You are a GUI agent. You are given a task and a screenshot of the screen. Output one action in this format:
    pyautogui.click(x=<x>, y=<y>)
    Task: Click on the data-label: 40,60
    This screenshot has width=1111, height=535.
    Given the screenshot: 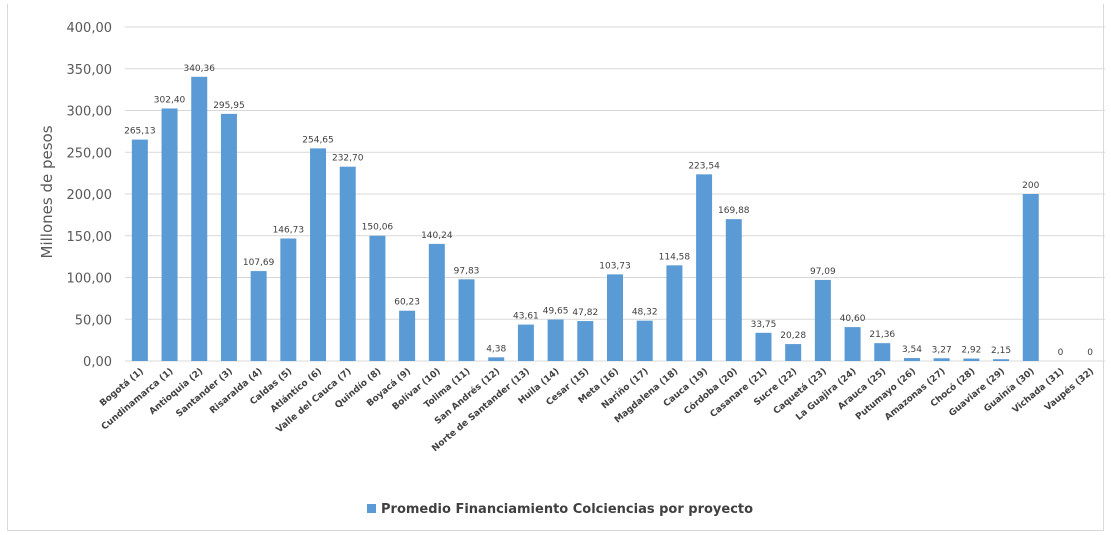 What is the action you would take?
    pyautogui.click(x=853, y=319)
    